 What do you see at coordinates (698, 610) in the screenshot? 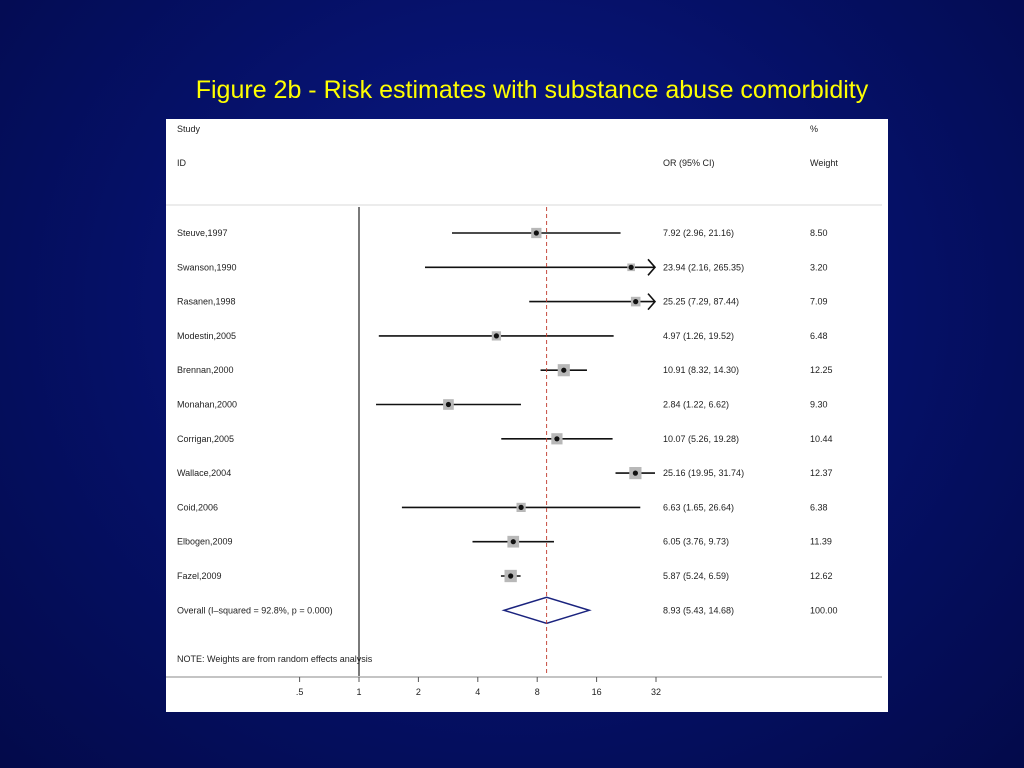
I see `overall-or-ci-value: 8.93 (5.43, 14.68)` at bounding box center [698, 610].